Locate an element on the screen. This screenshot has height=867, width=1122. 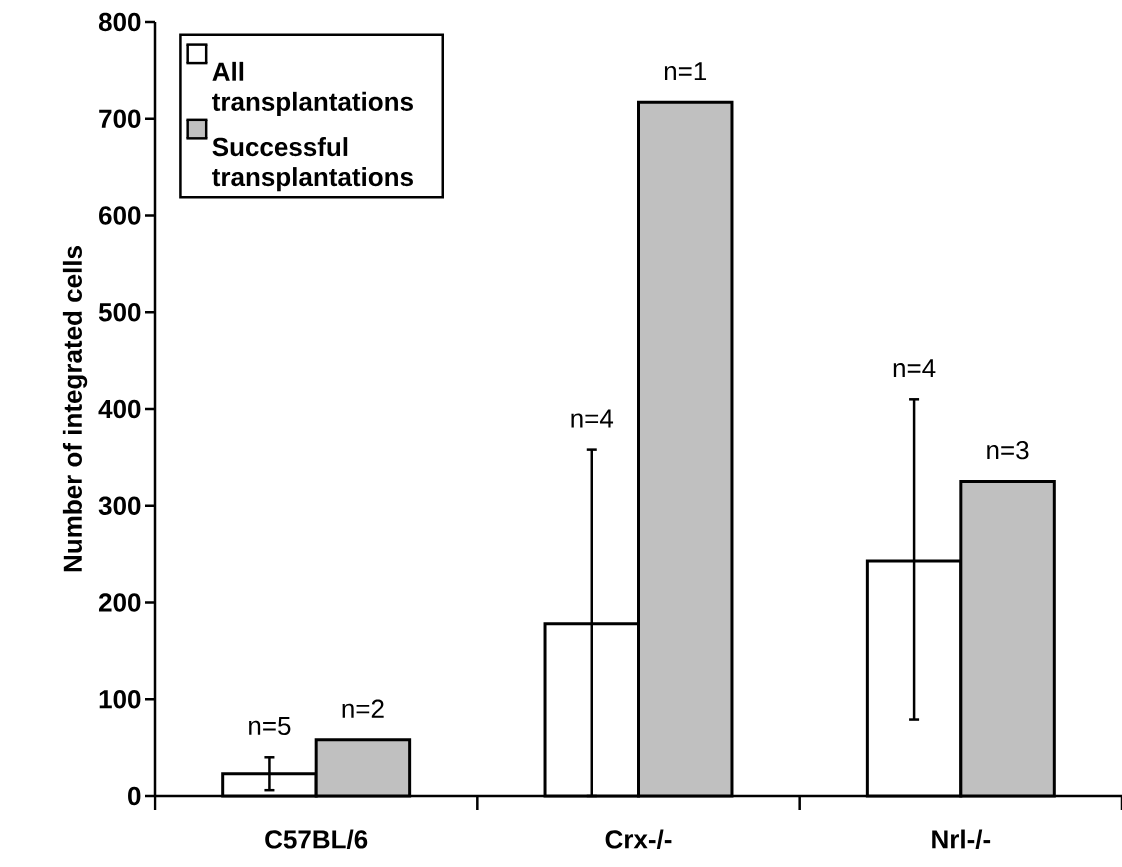
y-tick-label: 400 is located at coordinates (119, 409).